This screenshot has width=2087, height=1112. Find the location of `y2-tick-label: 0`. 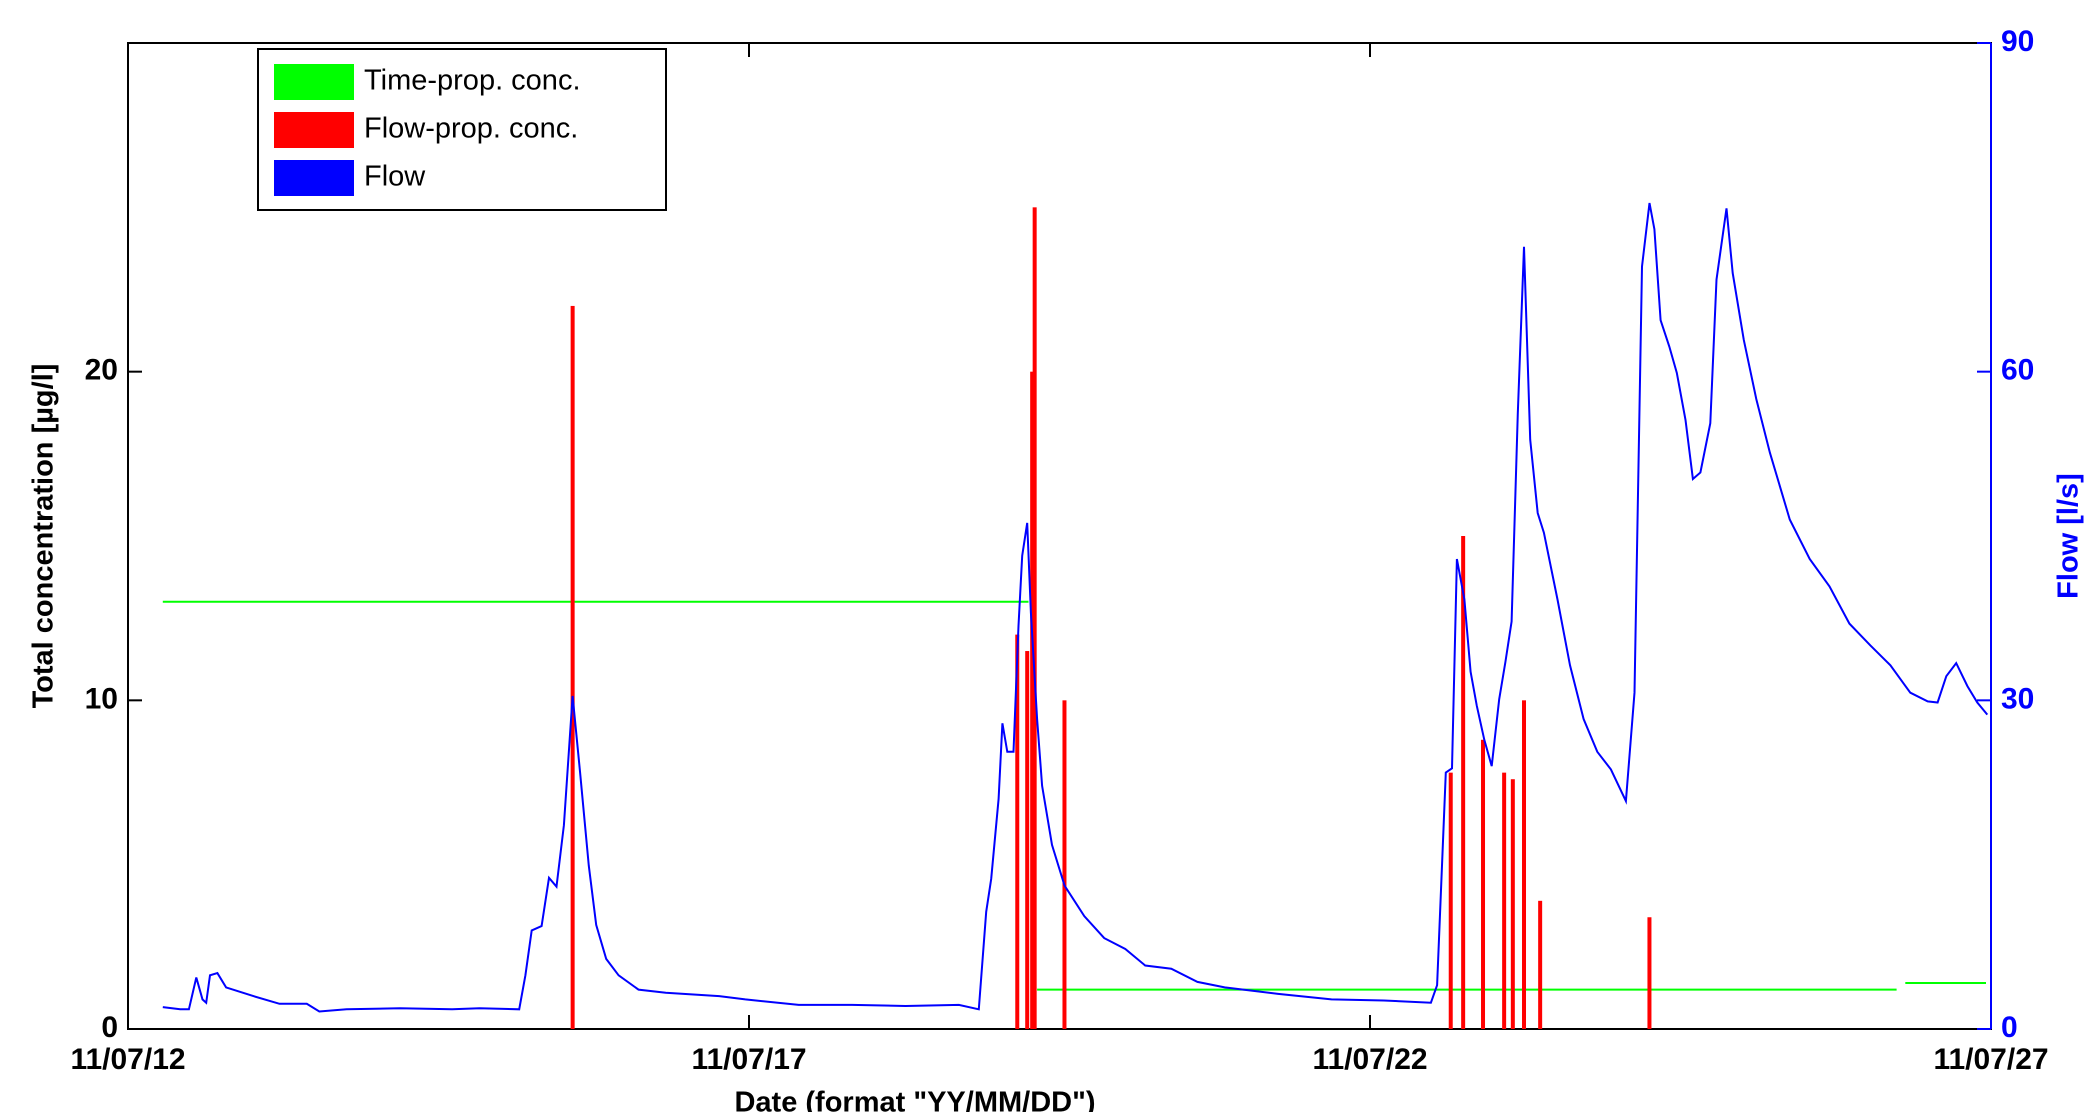

y2-tick-label: 0 is located at coordinates (2009, 1027).